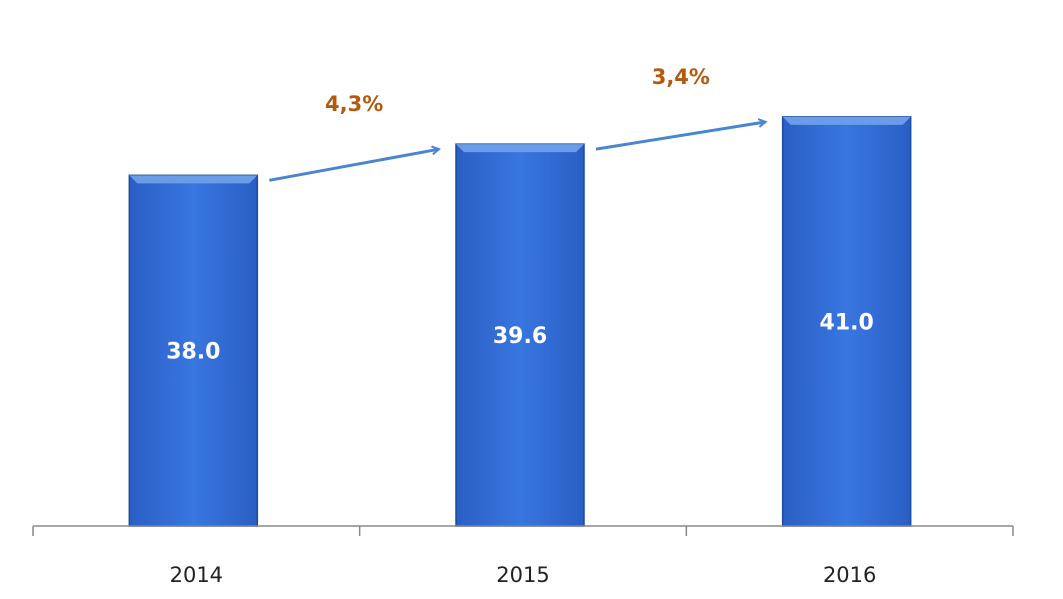  Describe the element at coordinates (680, 108) in the screenshot. I see `growth-annotation: 3,4%` at that location.